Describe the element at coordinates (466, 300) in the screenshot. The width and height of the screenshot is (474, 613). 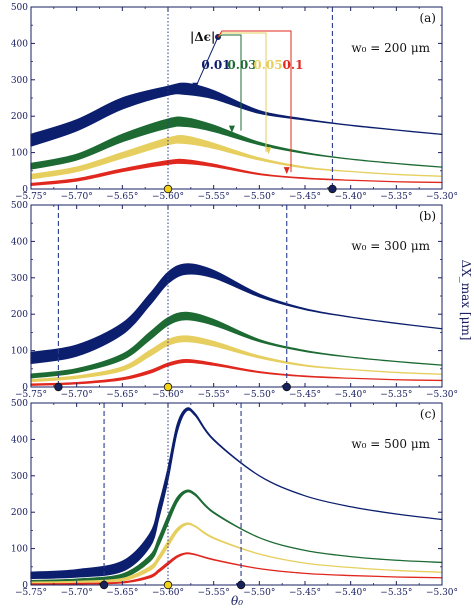
I see `y-axis-label: ΔX_max [μm]` at that location.